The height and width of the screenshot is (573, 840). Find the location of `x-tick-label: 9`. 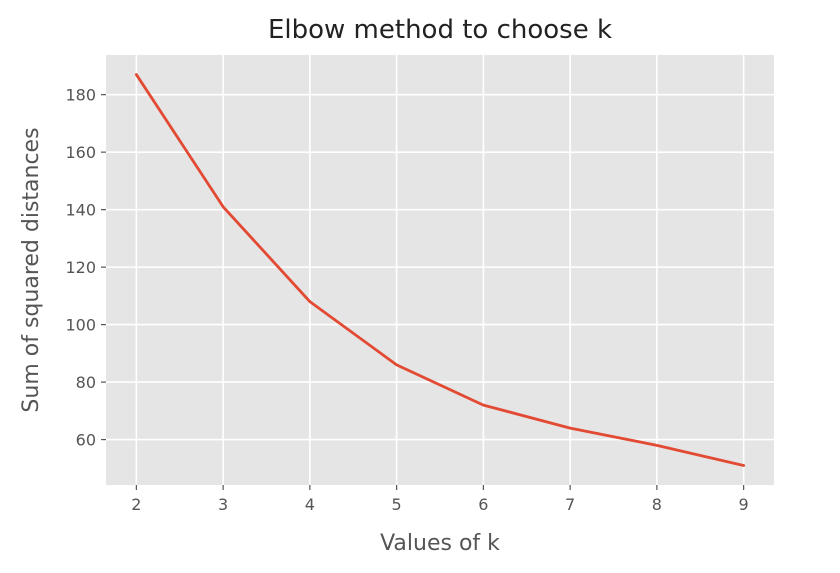

x-tick-label: 9 is located at coordinates (744, 504).